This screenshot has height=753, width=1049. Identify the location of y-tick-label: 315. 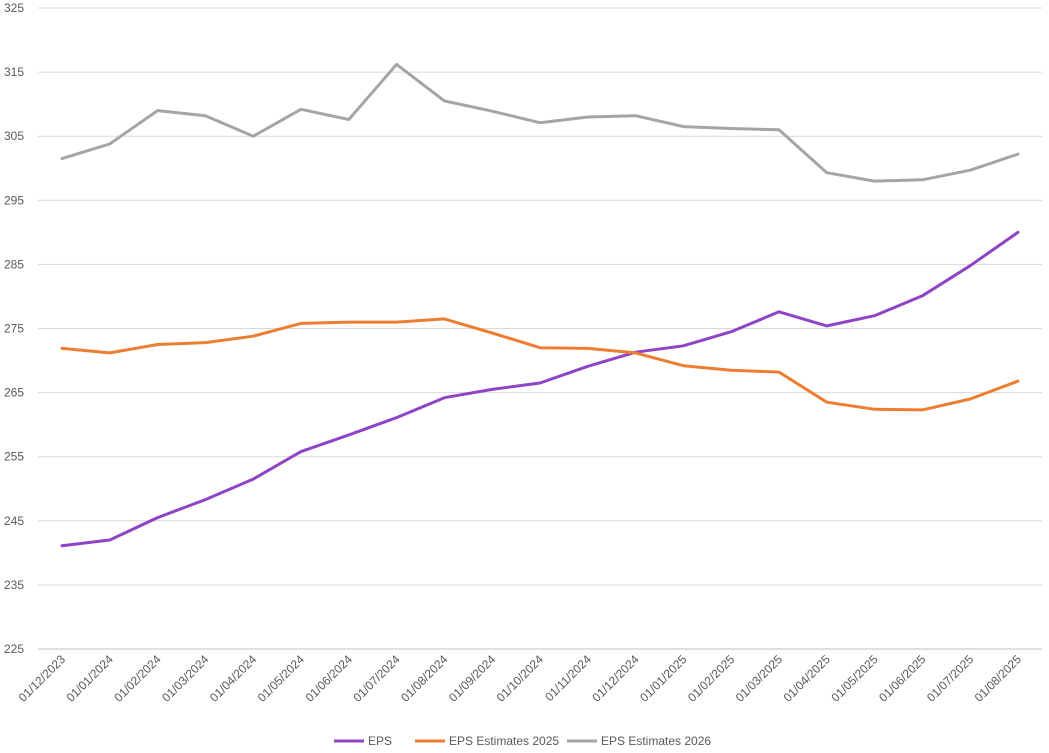
(14, 72).